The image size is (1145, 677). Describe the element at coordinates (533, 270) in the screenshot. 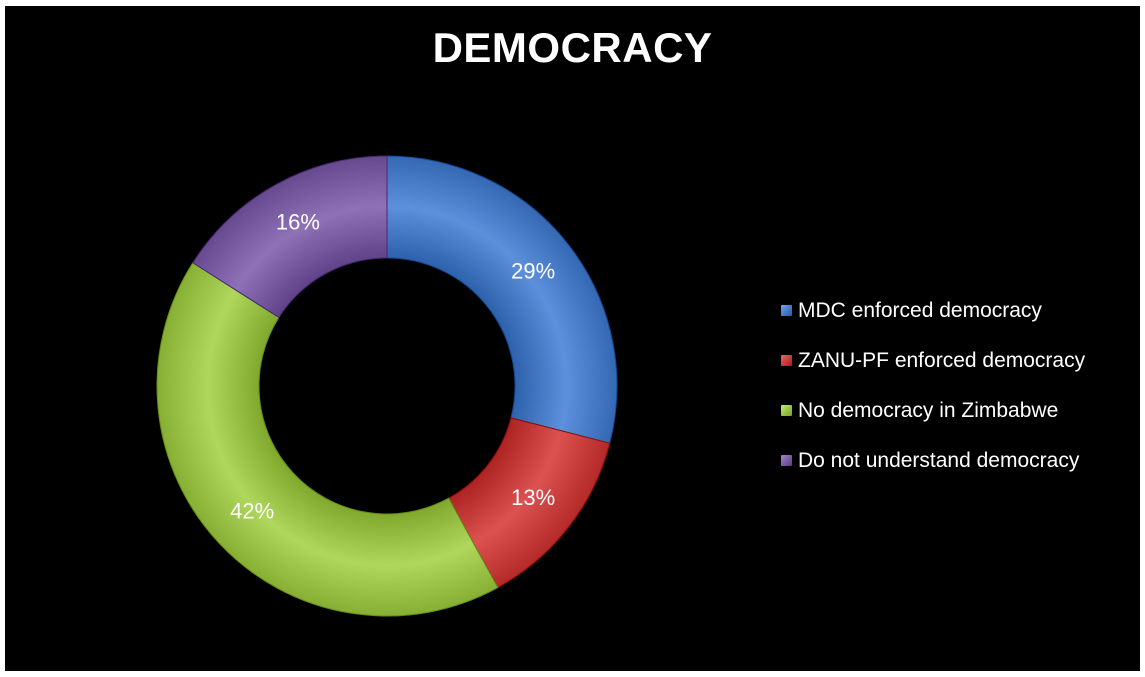

I see `data-label-mdc: 29%` at that location.